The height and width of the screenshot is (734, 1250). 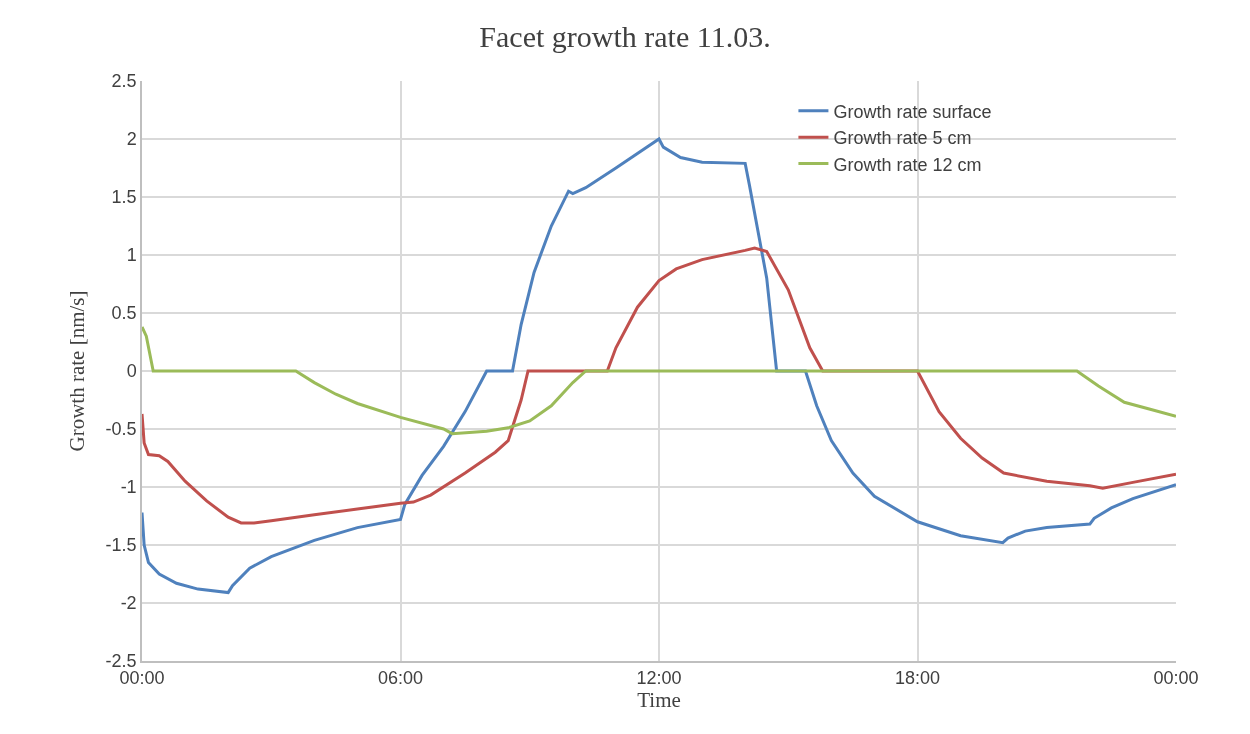 I want to click on line-series, so click(x=659, y=380).